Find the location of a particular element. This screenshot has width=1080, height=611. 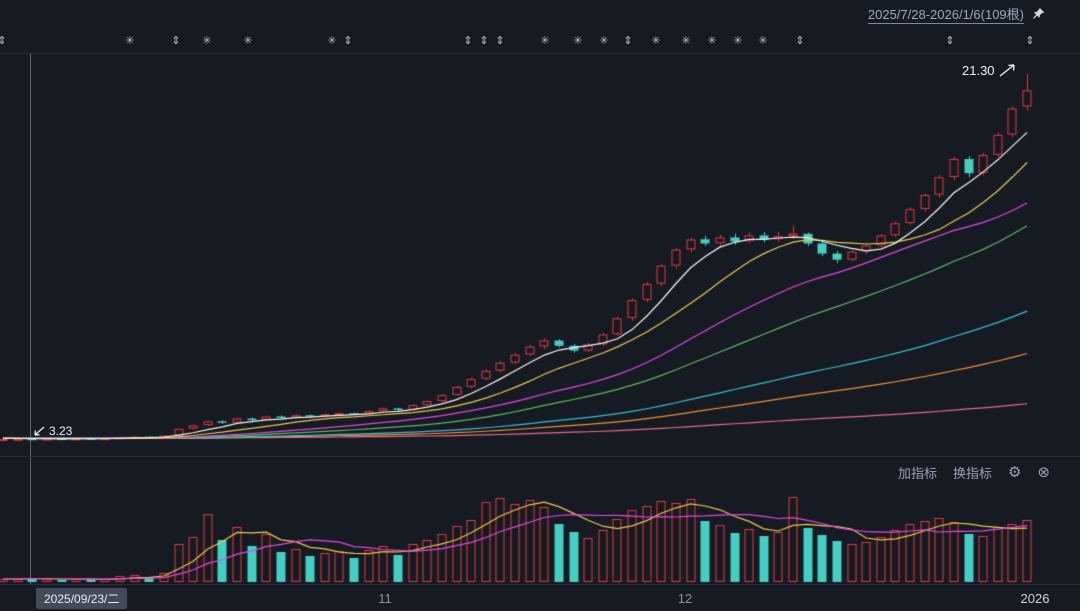

max-price-text: 21.30 is located at coordinates (978, 70).